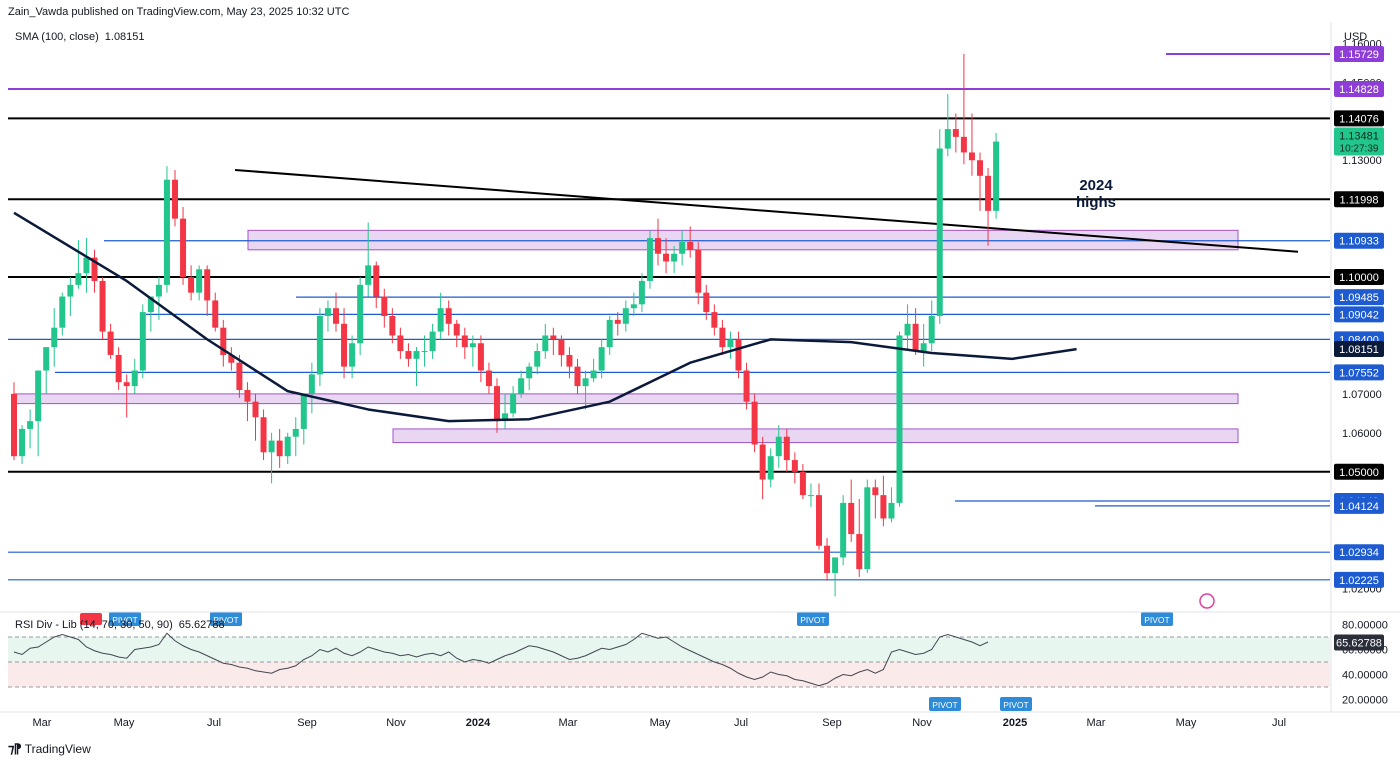  I want to click on current-price-text: 1.13481, so click(1359, 137).